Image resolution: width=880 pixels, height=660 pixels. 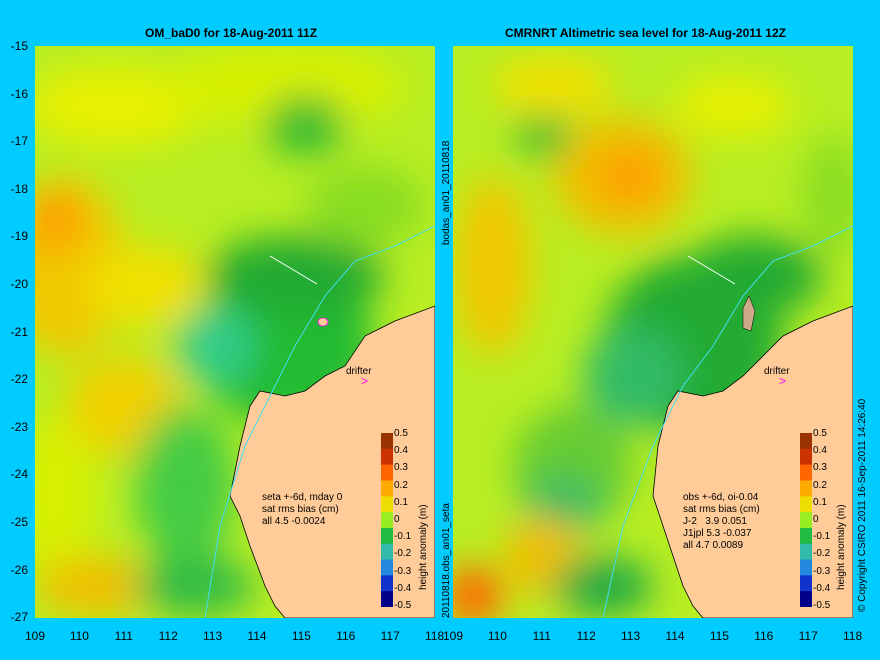 What do you see at coordinates (231, 33) in the screenshot?
I see `left-panel-title: OM_baD0 for 18-Aug-2011 11Z` at bounding box center [231, 33].